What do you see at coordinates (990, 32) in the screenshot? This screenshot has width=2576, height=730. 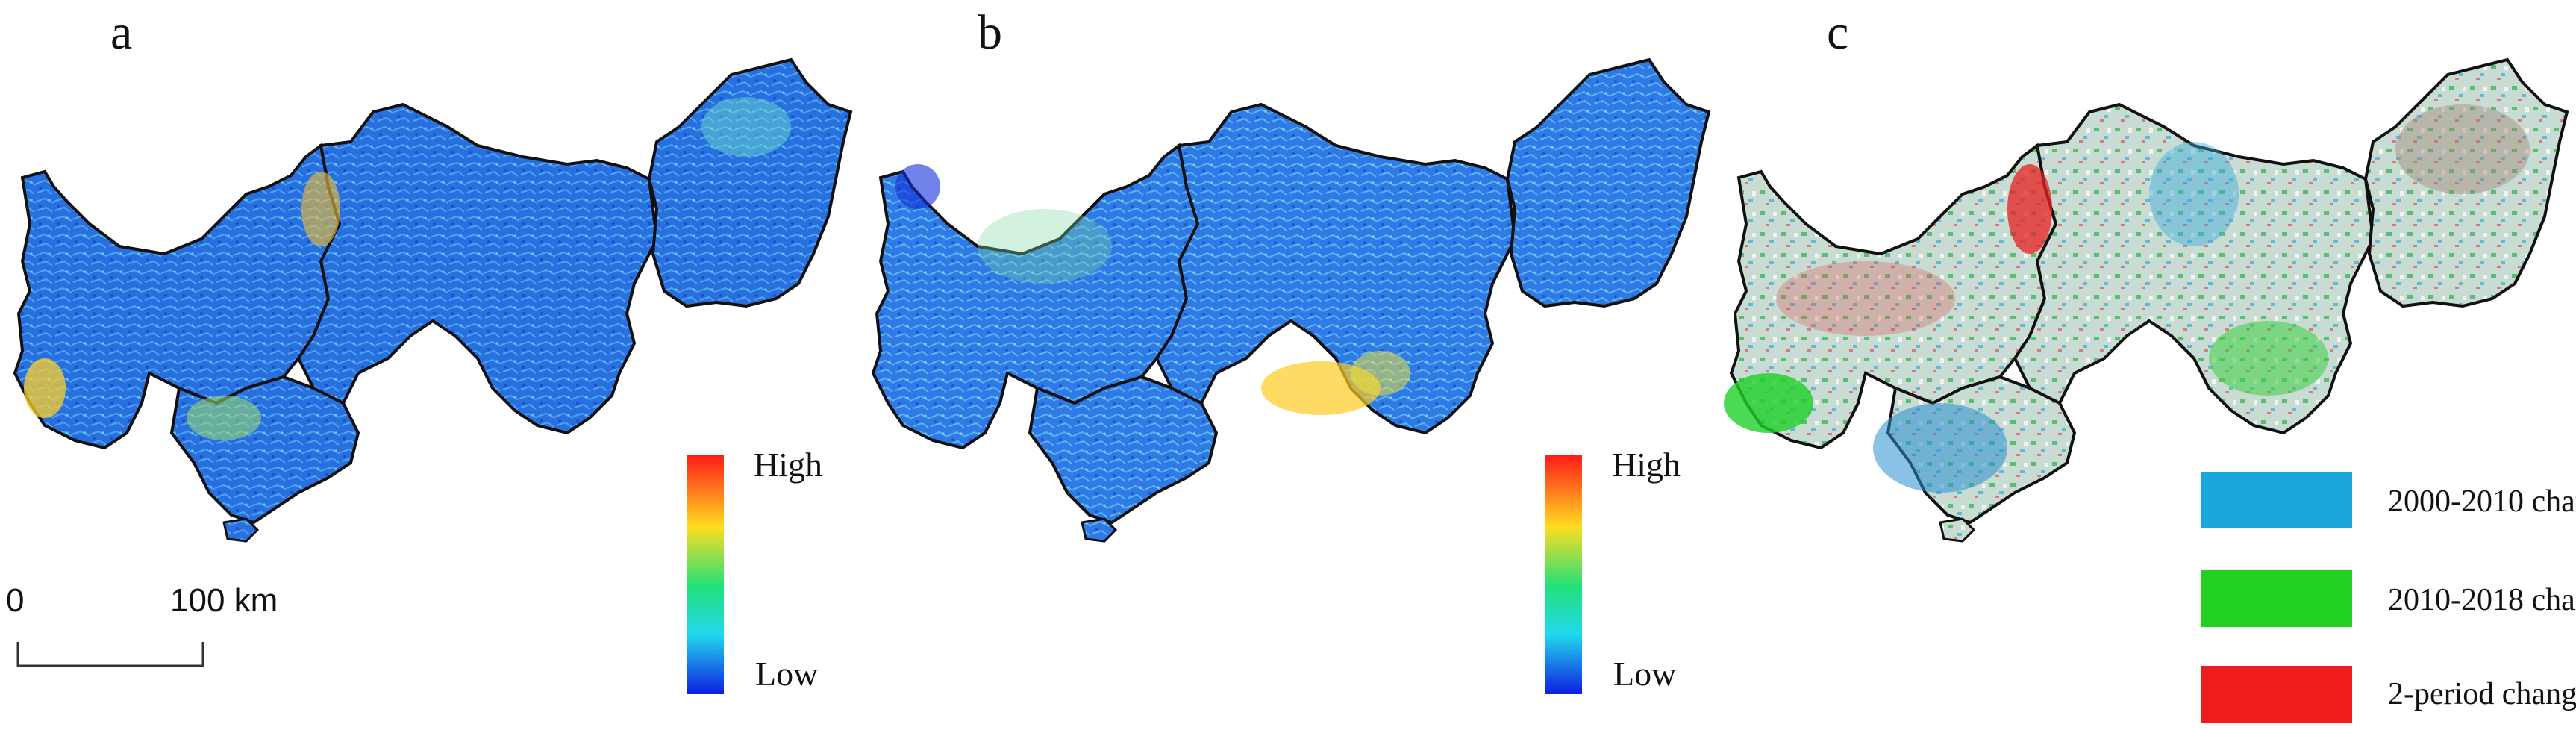 I see `panel-letter: b` at bounding box center [990, 32].